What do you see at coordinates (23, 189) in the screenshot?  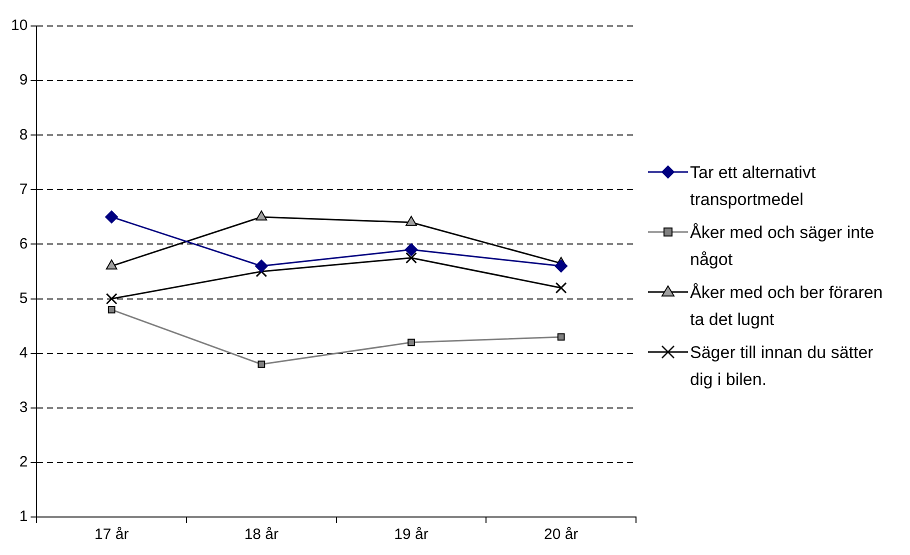 I see `y-tick-label: 7` at bounding box center [23, 189].